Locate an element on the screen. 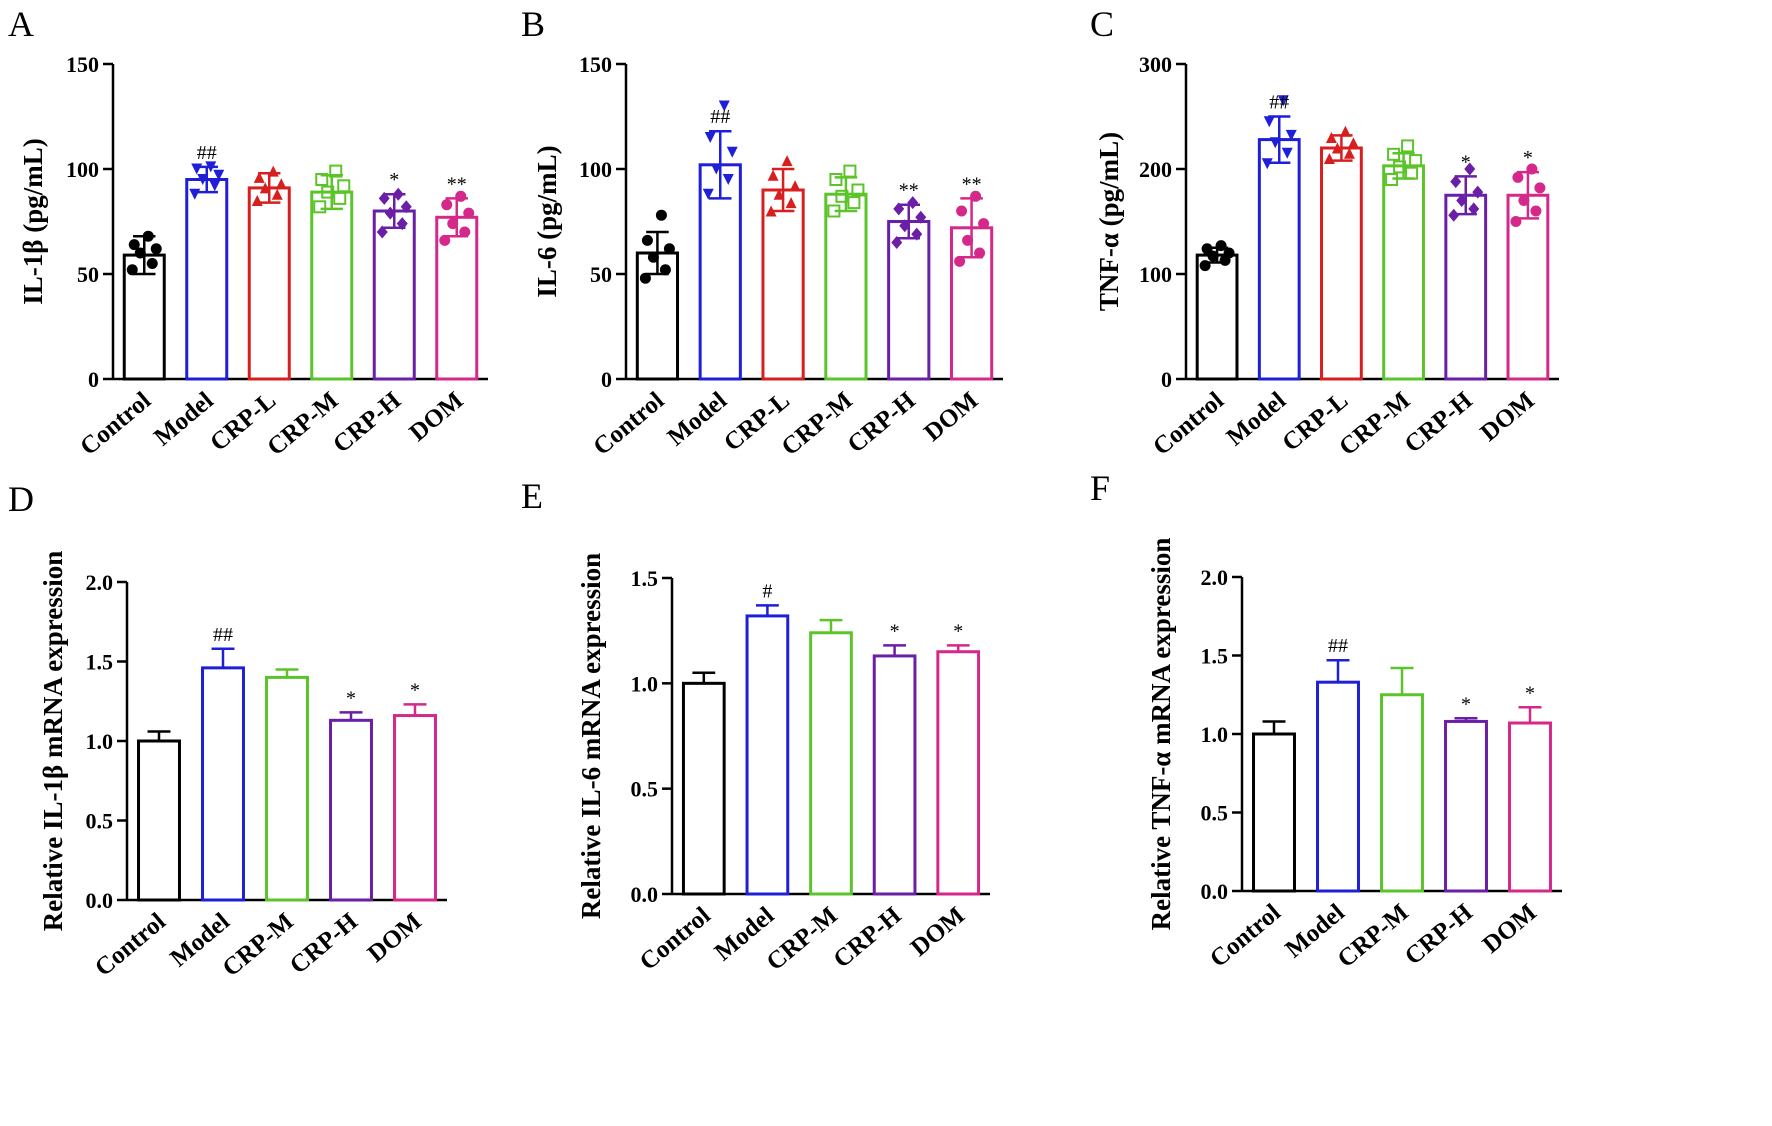 This screenshot has height=1126, width=1772. panel-letter: F is located at coordinates (1100, 488).